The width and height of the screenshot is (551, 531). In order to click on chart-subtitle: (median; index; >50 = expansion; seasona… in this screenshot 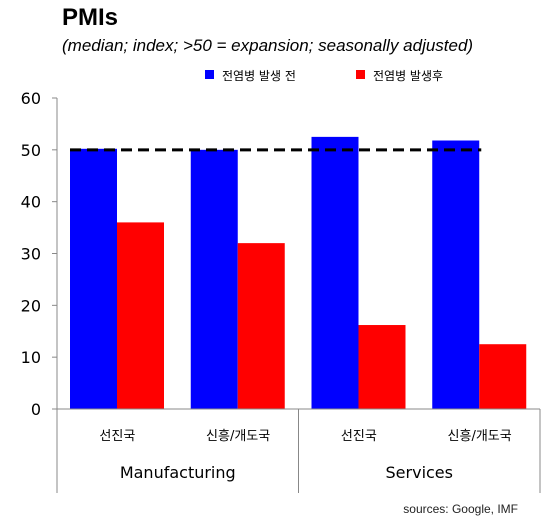, I will do `click(268, 45)`.